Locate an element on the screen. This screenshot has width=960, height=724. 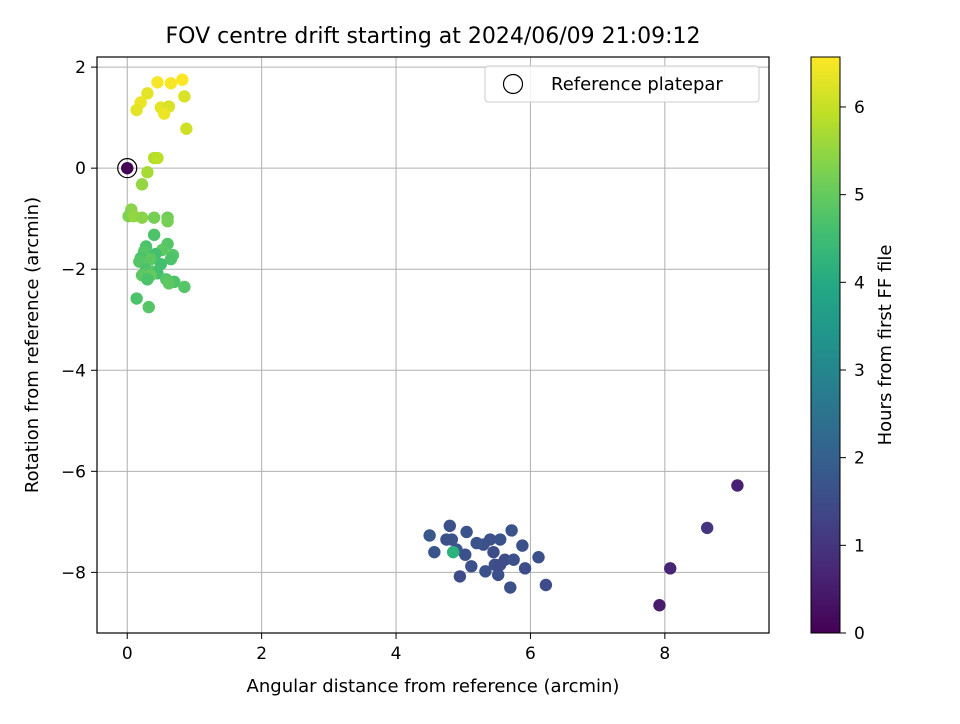
y-tick-label: −2 is located at coordinates (73, 270).